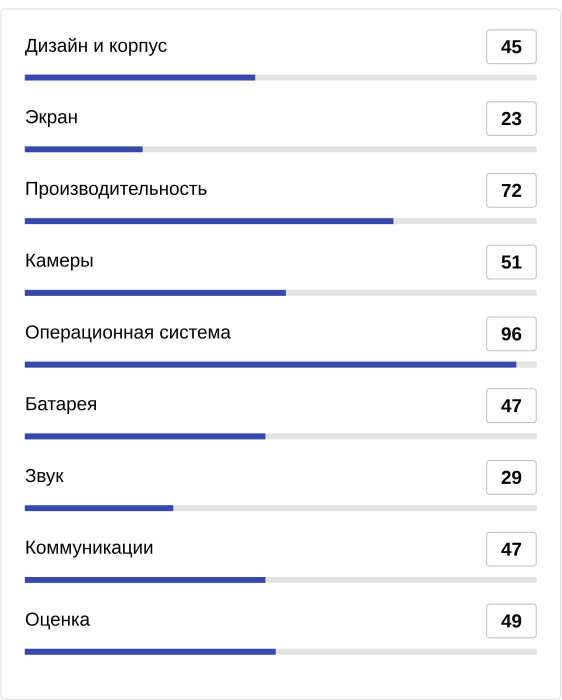 The height and width of the screenshot is (700, 562). Describe the element at coordinates (58, 621) in the screenshot. I see `y-tick-label: Оценка` at that location.